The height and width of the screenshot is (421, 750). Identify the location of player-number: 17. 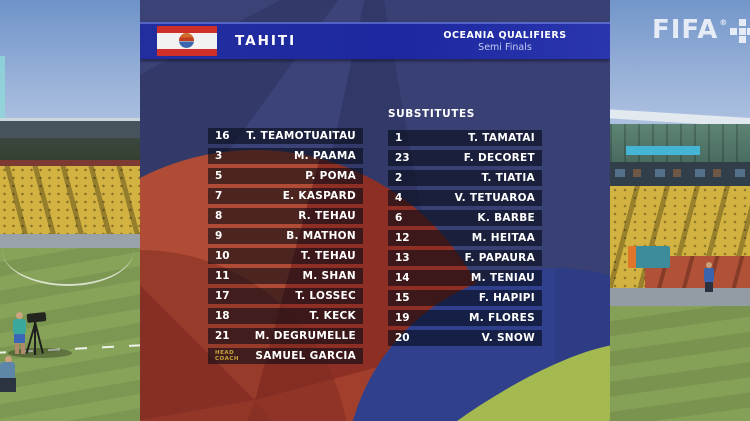
(222, 296).